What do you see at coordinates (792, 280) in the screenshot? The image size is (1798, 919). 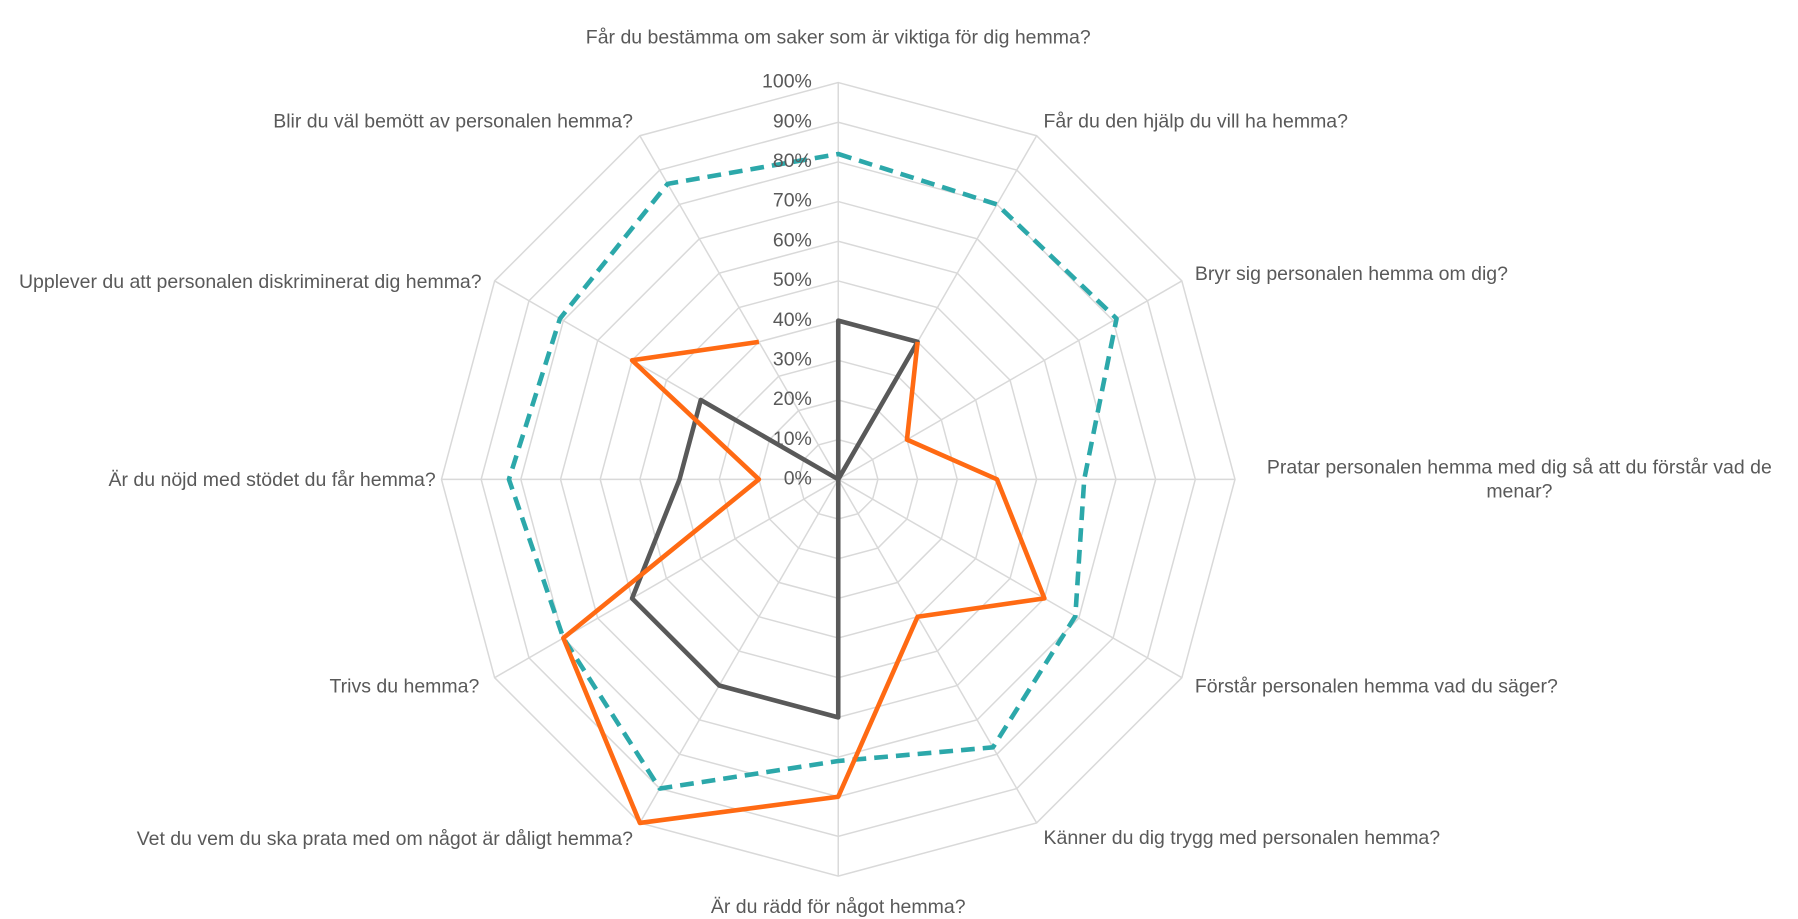 I see `r-tick-label: 50%` at bounding box center [792, 280].